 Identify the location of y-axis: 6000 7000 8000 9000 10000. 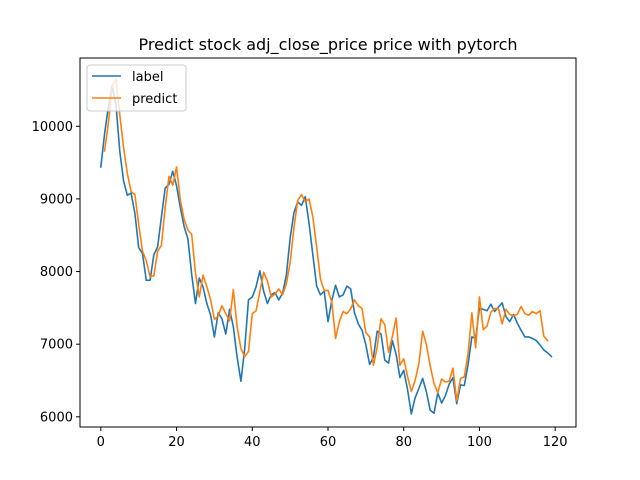
(56, 272).